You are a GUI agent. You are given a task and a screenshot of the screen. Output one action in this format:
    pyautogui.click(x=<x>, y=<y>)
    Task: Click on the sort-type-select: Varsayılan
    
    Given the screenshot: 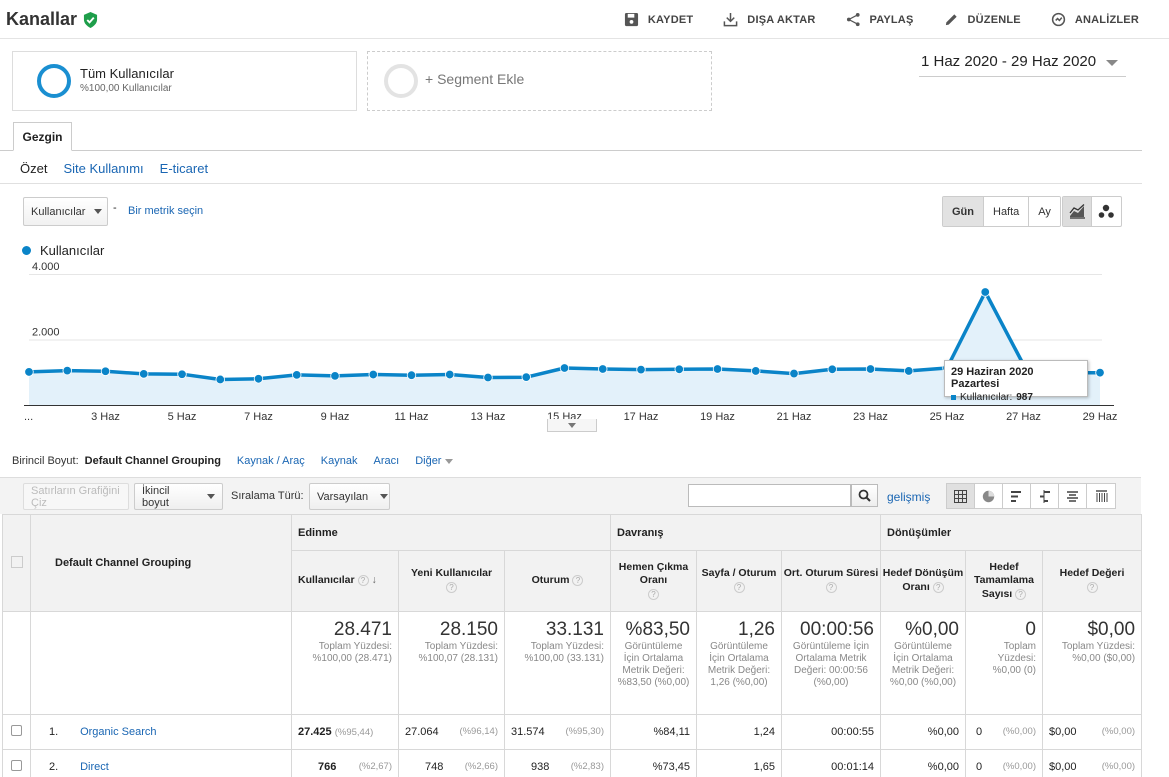 What is the action you would take?
    pyautogui.click(x=349, y=496)
    